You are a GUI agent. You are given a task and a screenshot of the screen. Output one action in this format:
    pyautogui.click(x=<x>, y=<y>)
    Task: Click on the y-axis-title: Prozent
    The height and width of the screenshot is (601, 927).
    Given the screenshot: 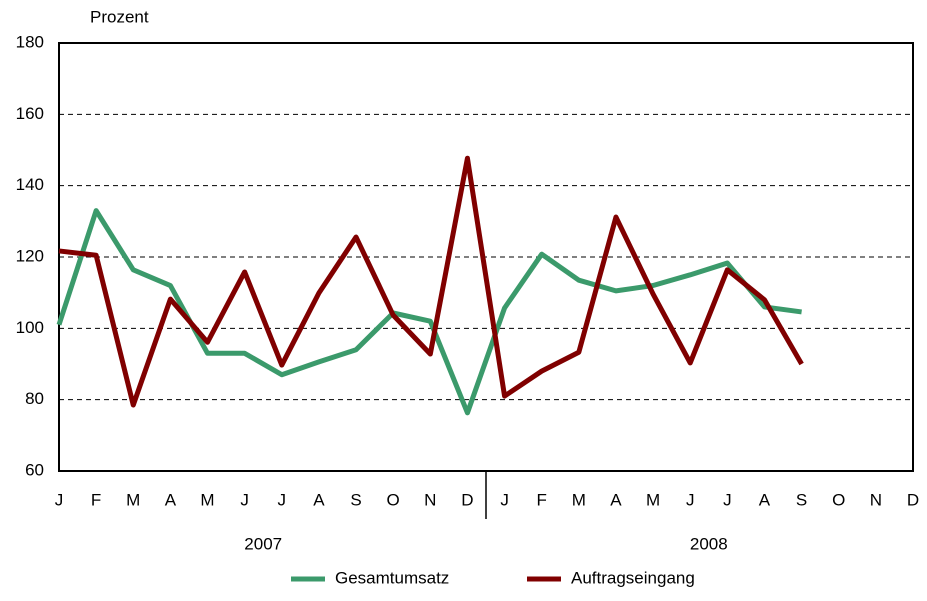 What is the action you would take?
    pyautogui.click(x=119, y=16)
    